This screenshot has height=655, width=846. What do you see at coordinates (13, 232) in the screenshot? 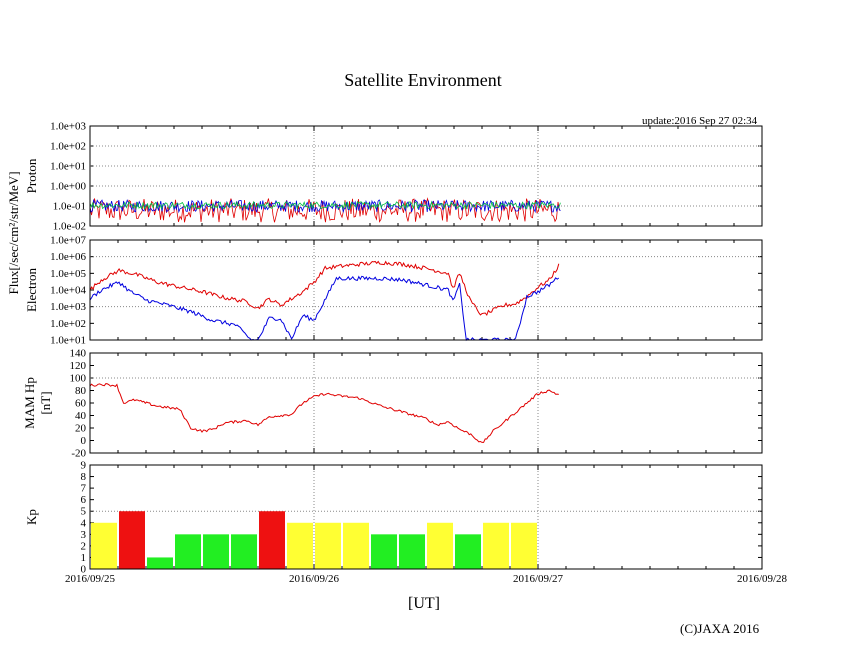
I see `flux-axis-label: Flux[/sec/cm²/str/MeV]` at bounding box center [13, 232].